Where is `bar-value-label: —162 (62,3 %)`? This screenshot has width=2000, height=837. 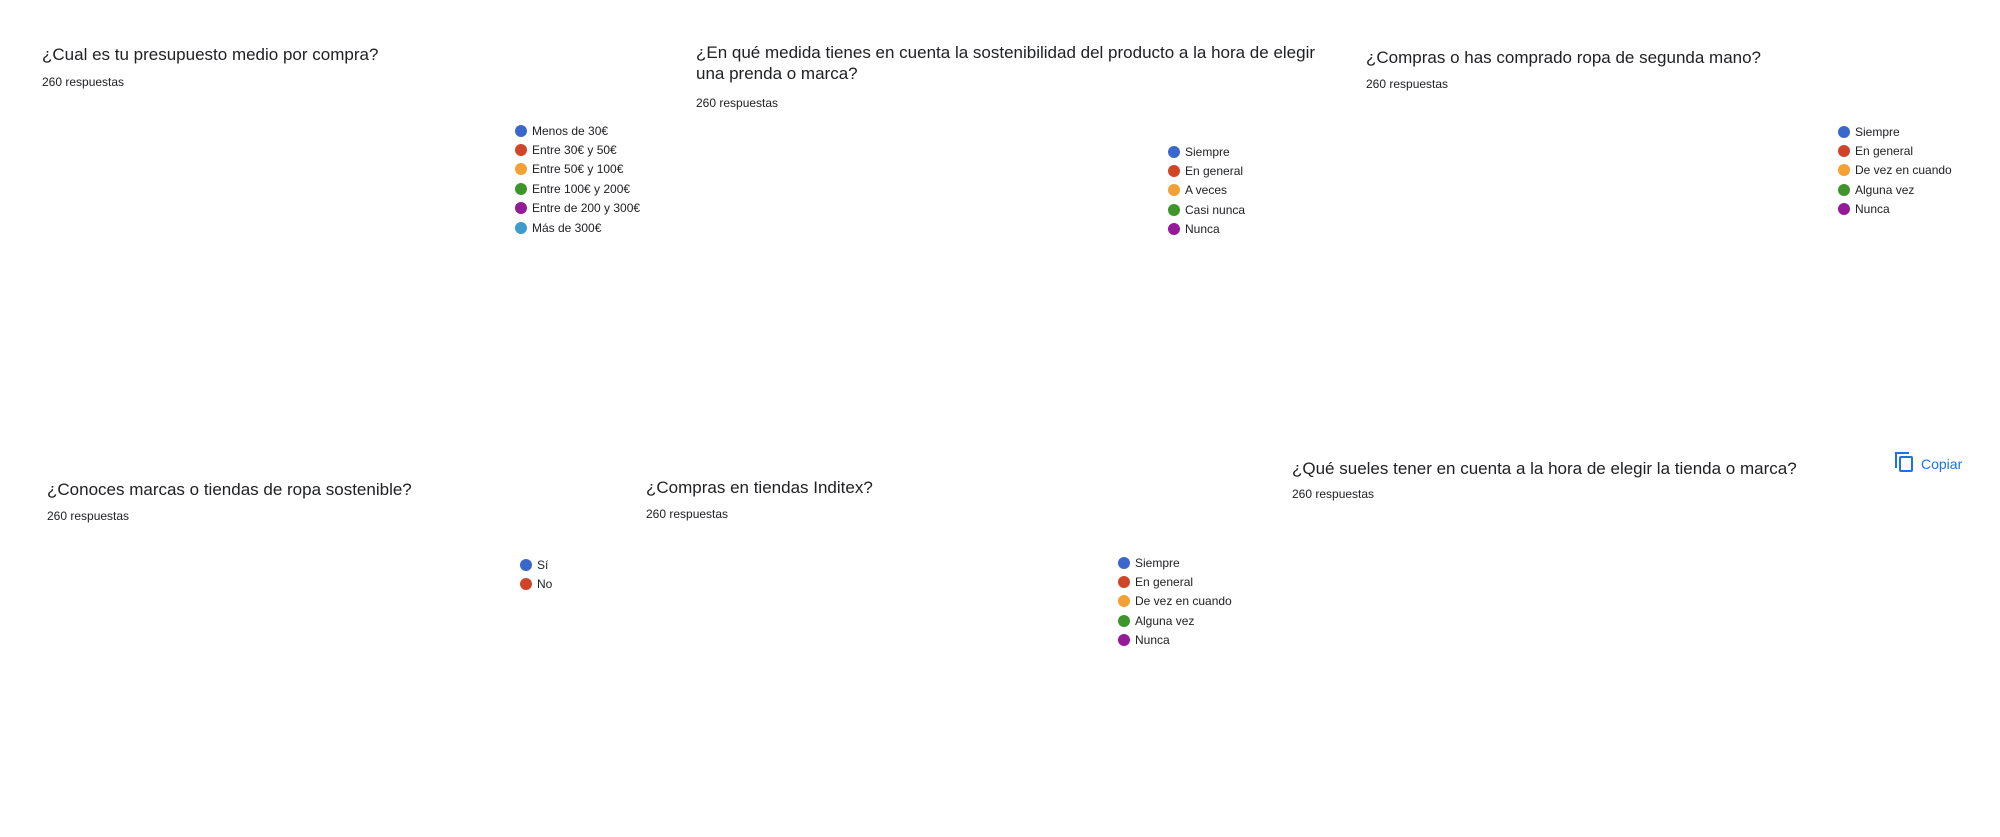
bar-value-label: —162 (62,3 %) is located at coordinates (1799, 564).